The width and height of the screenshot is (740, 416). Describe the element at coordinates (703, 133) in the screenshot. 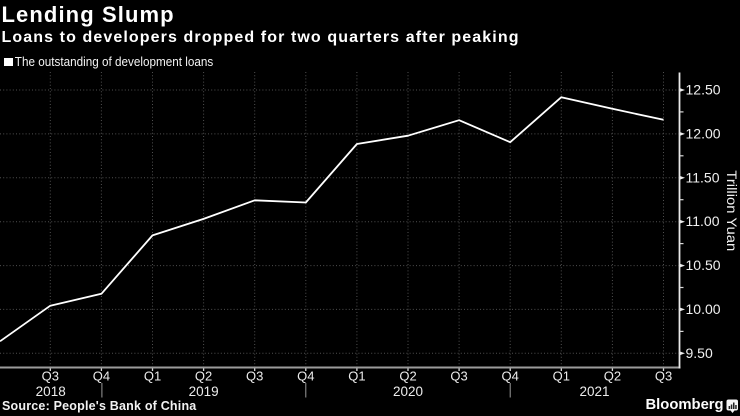

I see `svg-text: 12.00` at that location.